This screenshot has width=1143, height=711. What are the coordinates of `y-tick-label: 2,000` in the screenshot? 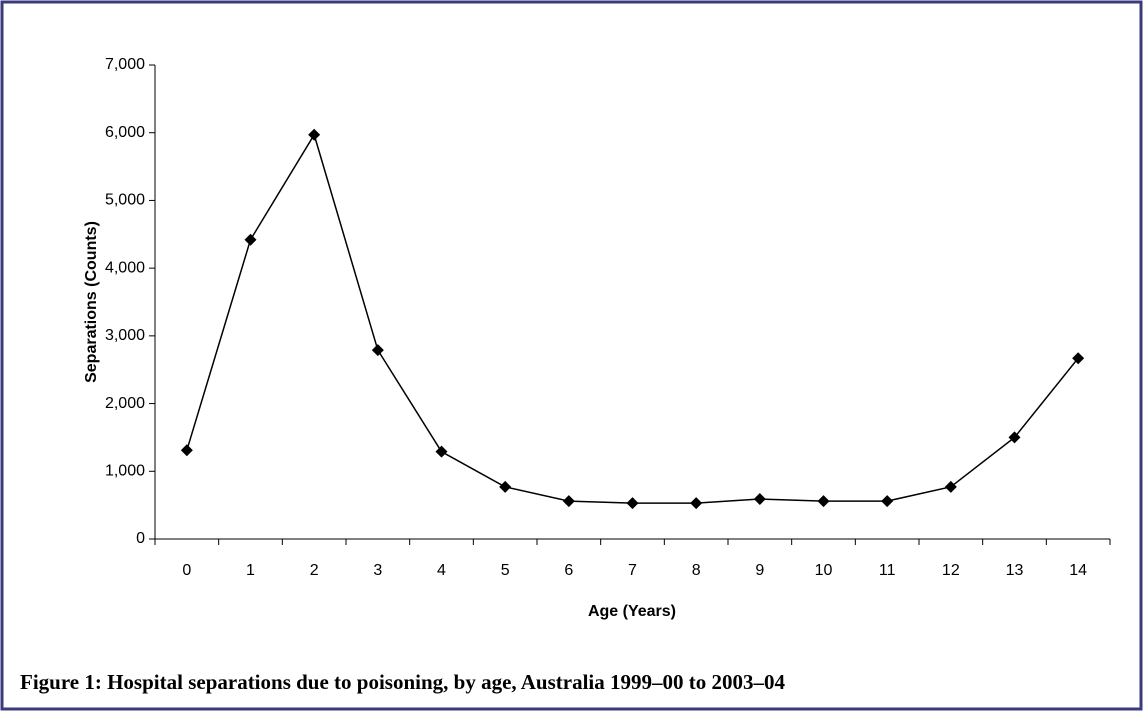 It's located at (125, 403).